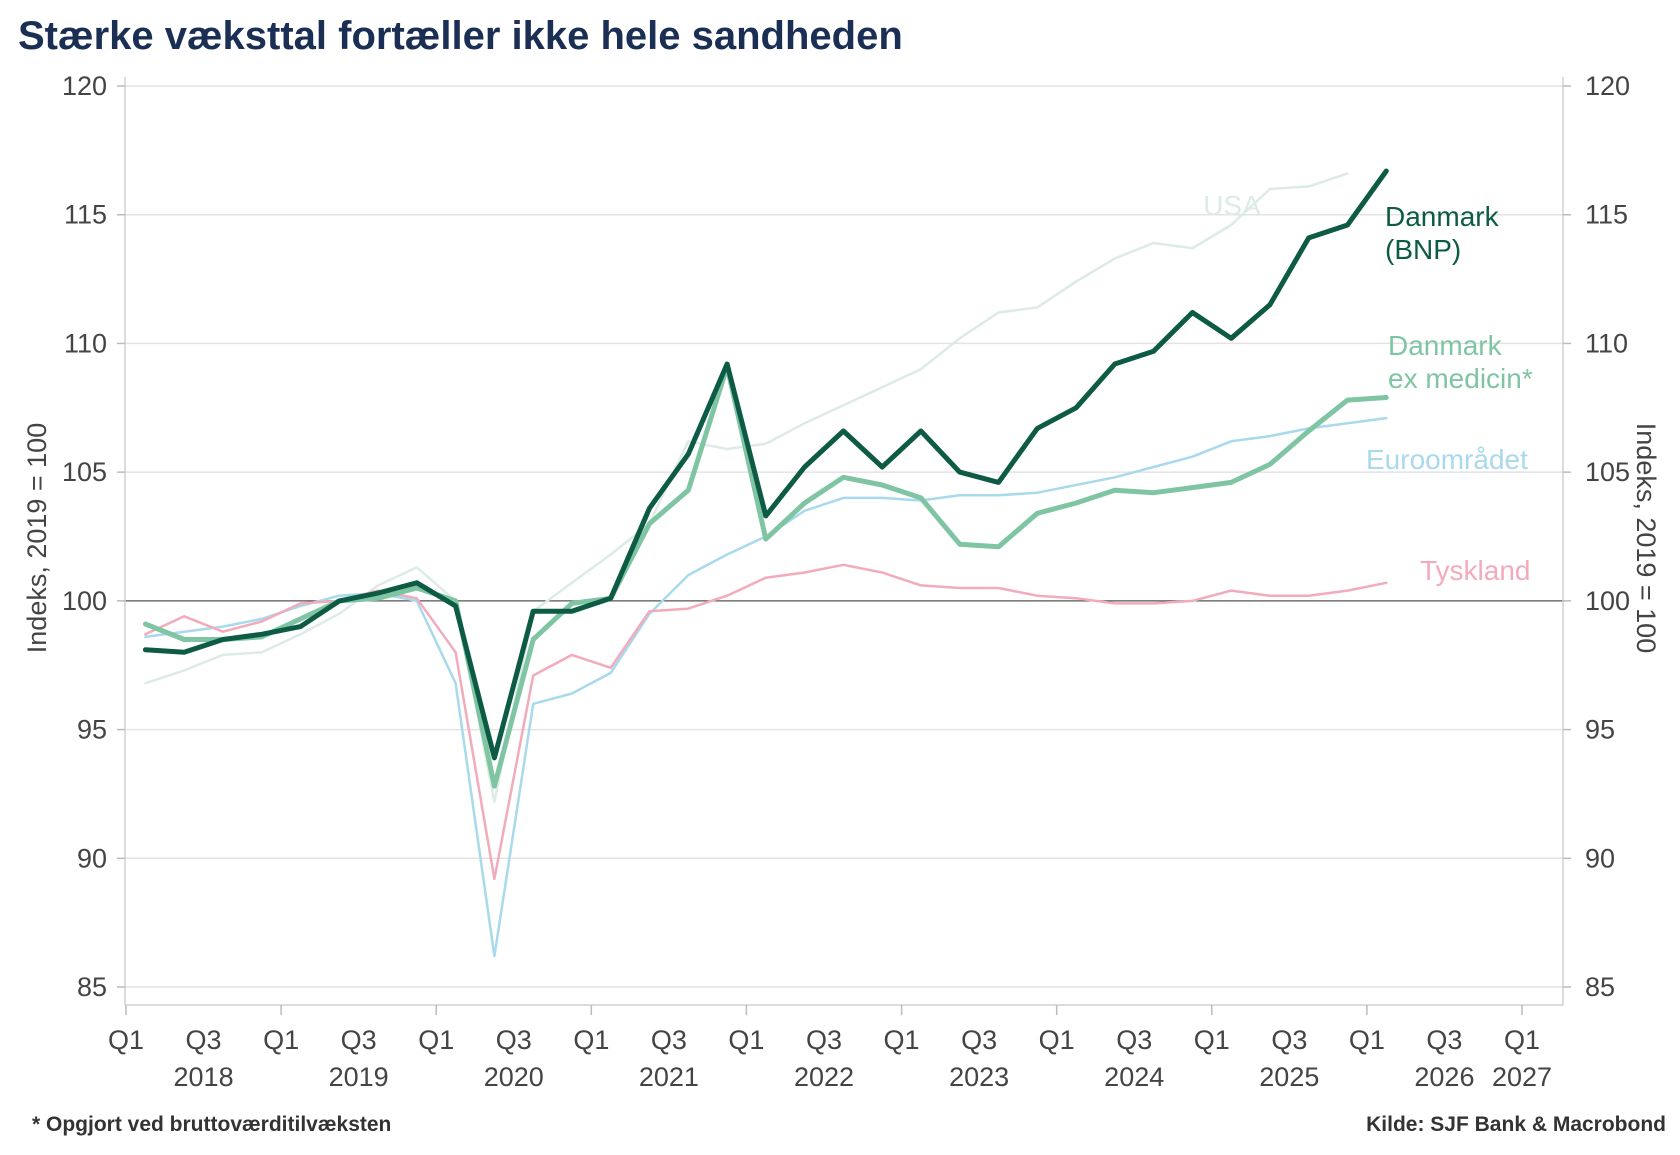 The width and height of the screenshot is (1680, 1155). I want to click on series-label-tyskland: Tyskland, so click(1475, 570).